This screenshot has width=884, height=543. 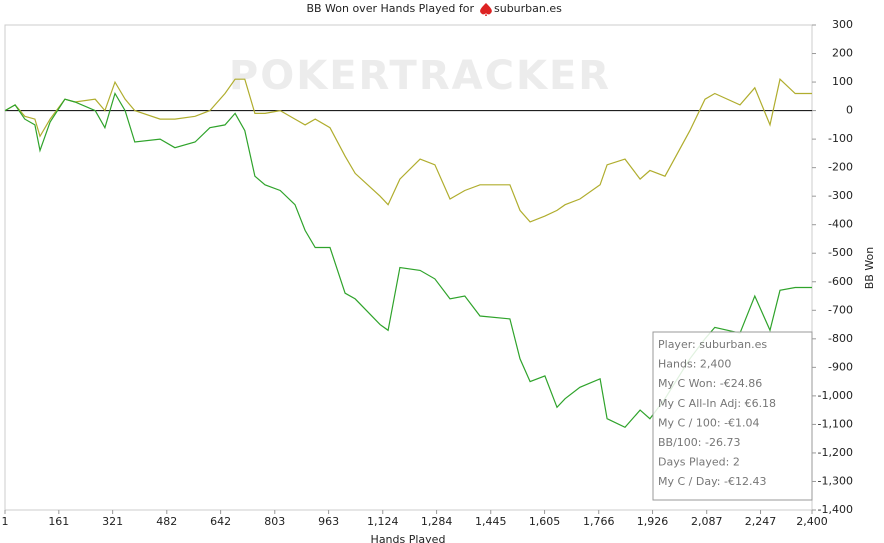 What do you see at coordinates (437, 521) in the screenshot?
I see `x-tick-label: 1,284` at bounding box center [437, 521].